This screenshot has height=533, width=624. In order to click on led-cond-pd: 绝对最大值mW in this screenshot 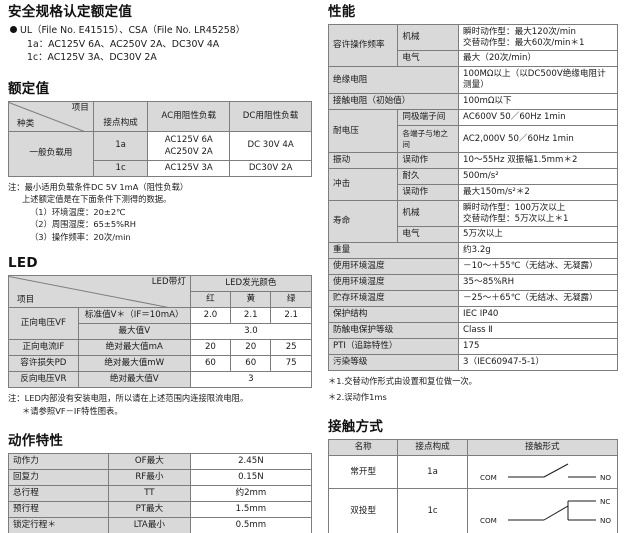, I will do `click(134, 363)`.